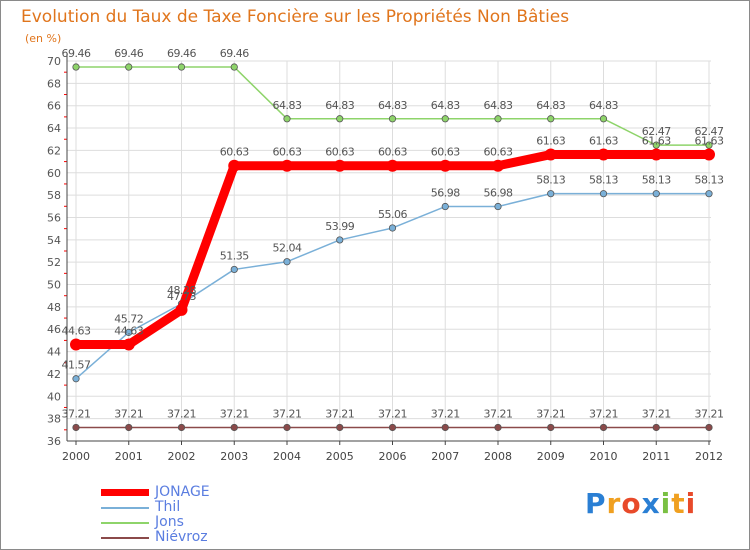  I want to click on data-label: 62.47, so click(656, 131).